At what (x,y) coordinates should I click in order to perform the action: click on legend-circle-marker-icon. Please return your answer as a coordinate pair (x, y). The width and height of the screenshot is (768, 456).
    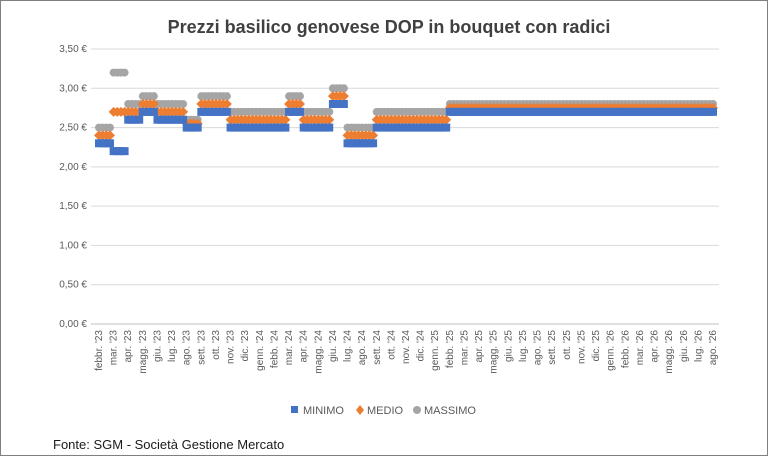
    Looking at the image, I should click on (417, 410).